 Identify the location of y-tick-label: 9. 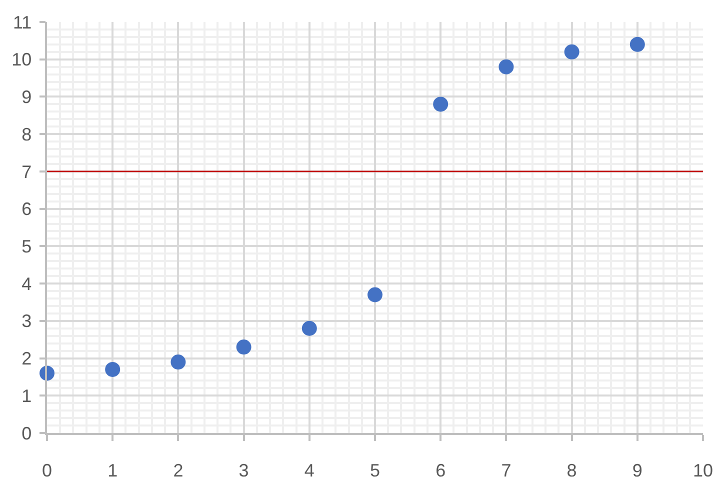
(27, 97).